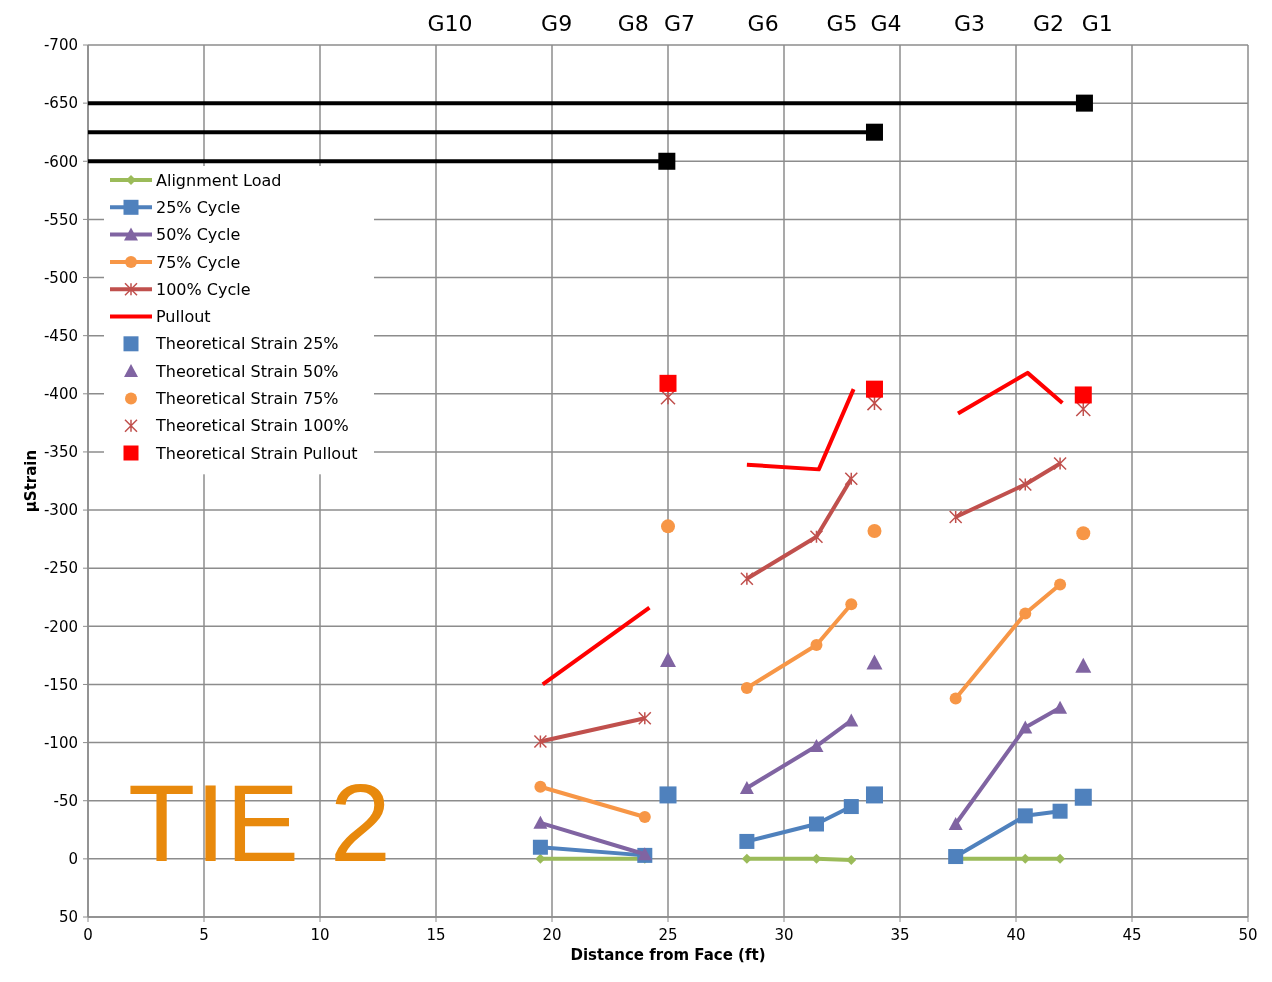 The width and height of the screenshot is (1272, 982). Describe the element at coordinates (763, 23) in the screenshot. I see `text: G6` at that location.